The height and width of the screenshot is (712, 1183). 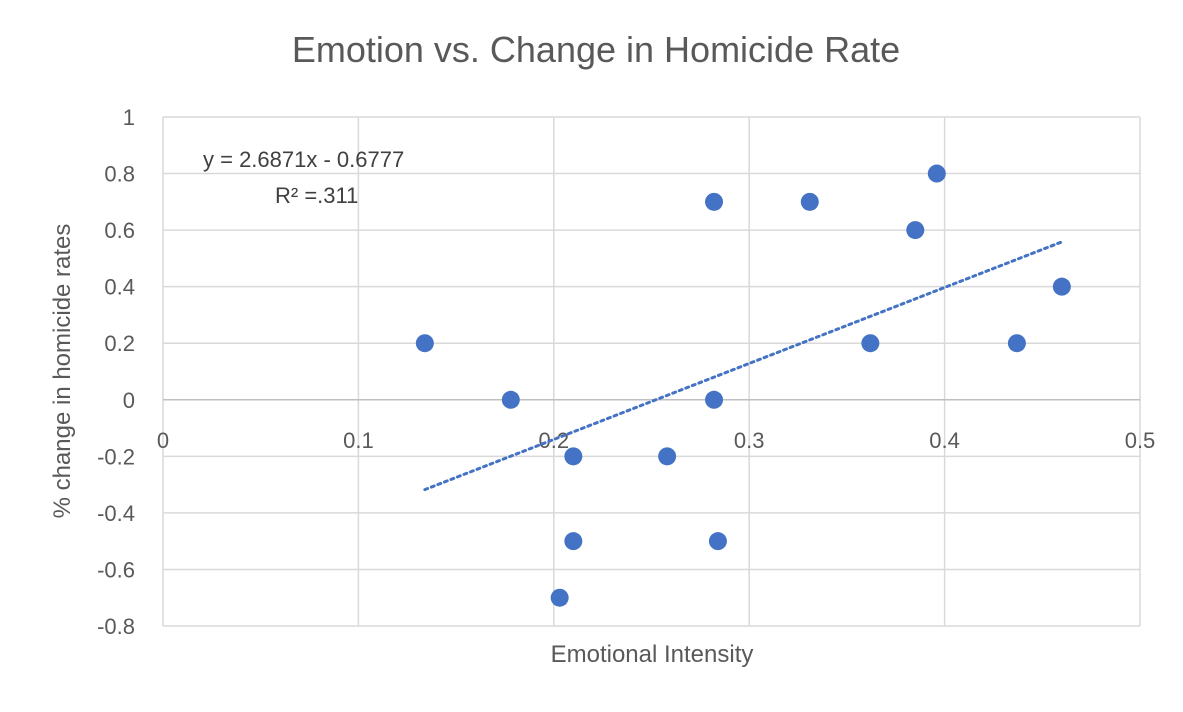 What do you see at coordinates (163, 440) in the screenshot?
I see `x-tick-label: 0` at bounding box center [163, 440].